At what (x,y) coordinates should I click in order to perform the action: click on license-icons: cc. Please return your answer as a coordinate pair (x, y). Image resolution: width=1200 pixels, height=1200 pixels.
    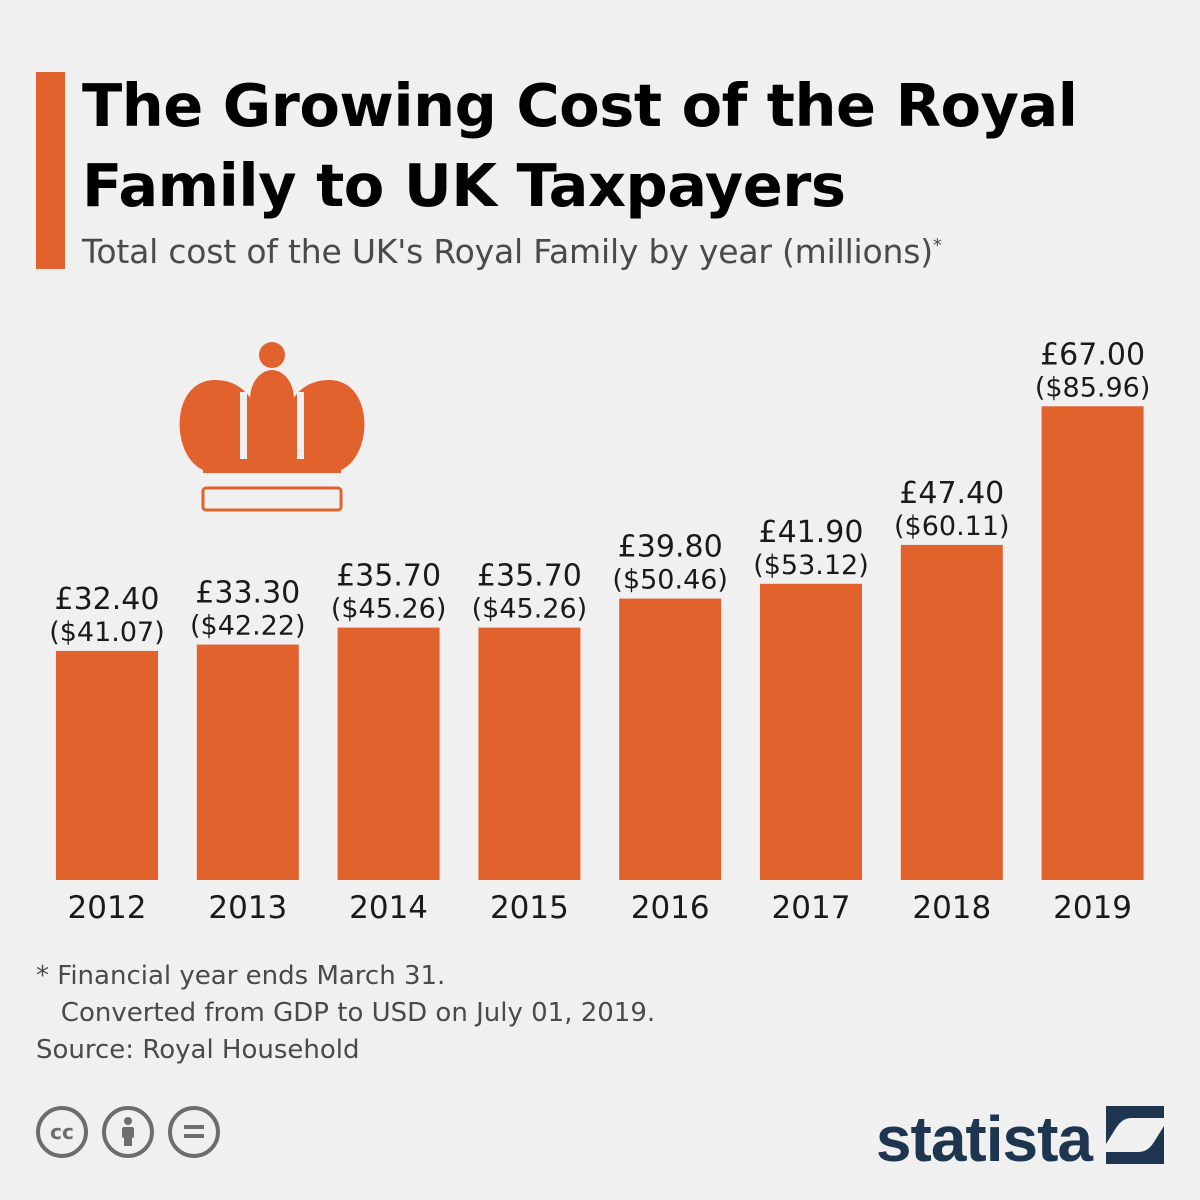
    Looking at the image, I should click on (128, 1132).